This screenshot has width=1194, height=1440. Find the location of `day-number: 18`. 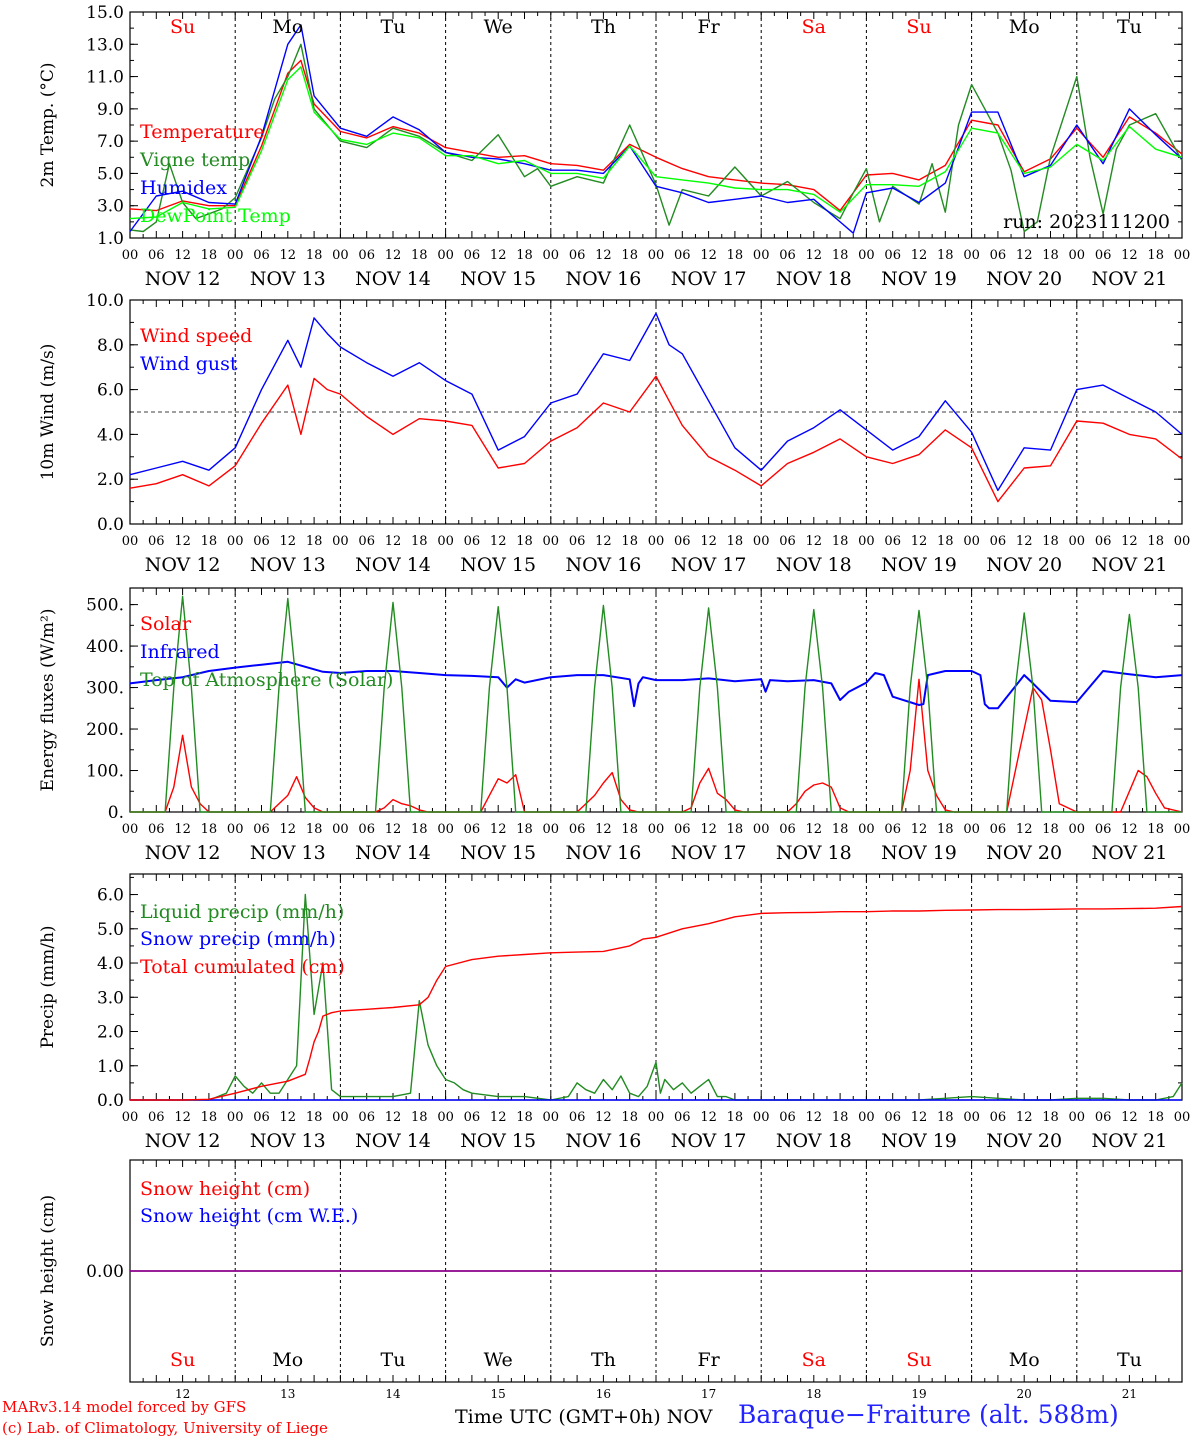

day-number: 18 is located at coordinates (813, 1394).